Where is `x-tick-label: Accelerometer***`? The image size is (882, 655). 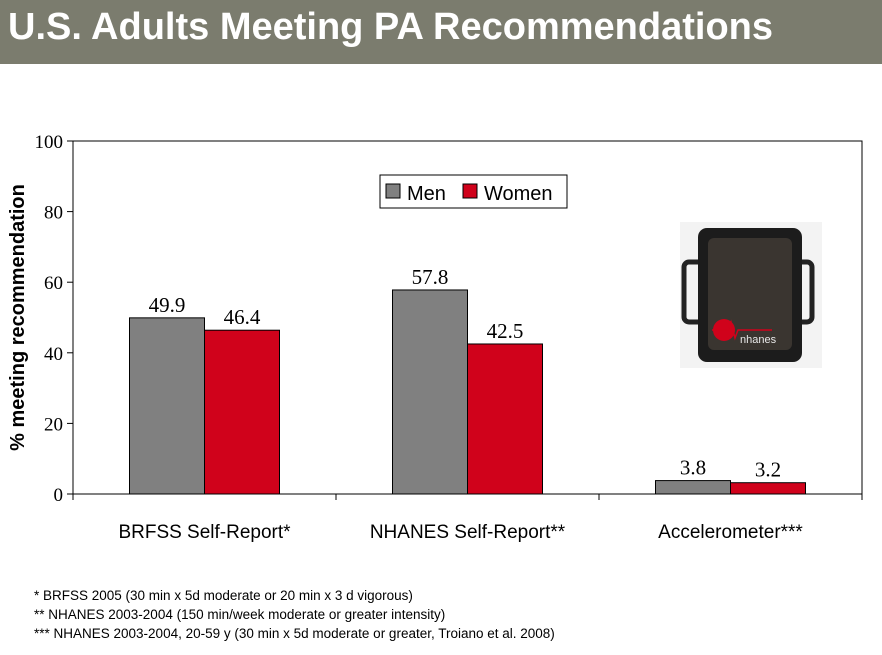 x-tick-label: Accelerometer*** is located at coordinates (730, 532).